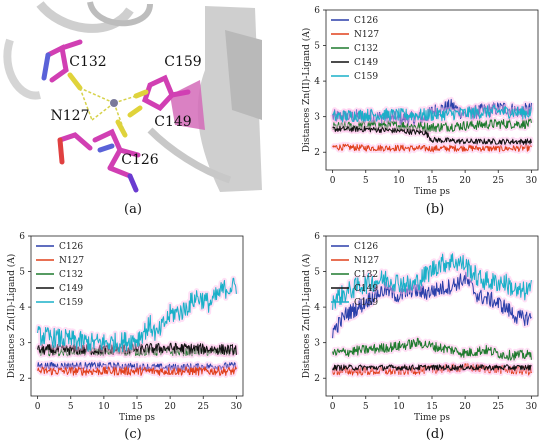 This screenshot has height=447, width=550. I want to click on ribbon-loop-left, so click(22, 69).